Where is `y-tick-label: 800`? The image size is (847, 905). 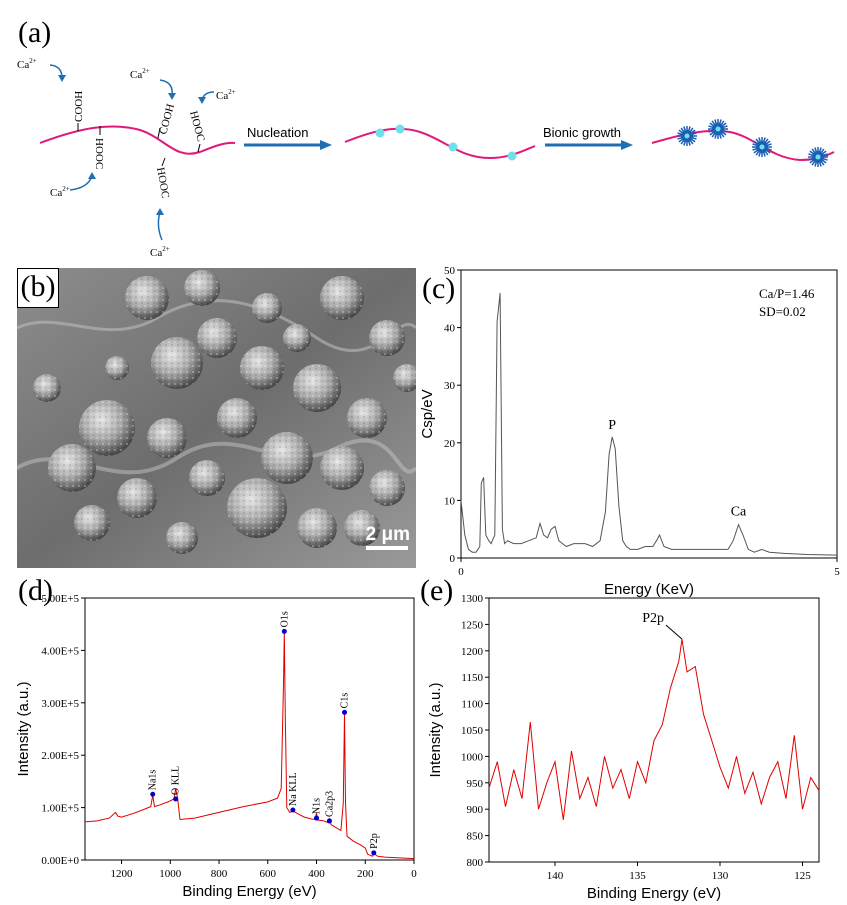 y-tick-label: 800 is located at coordinates (475, 863).